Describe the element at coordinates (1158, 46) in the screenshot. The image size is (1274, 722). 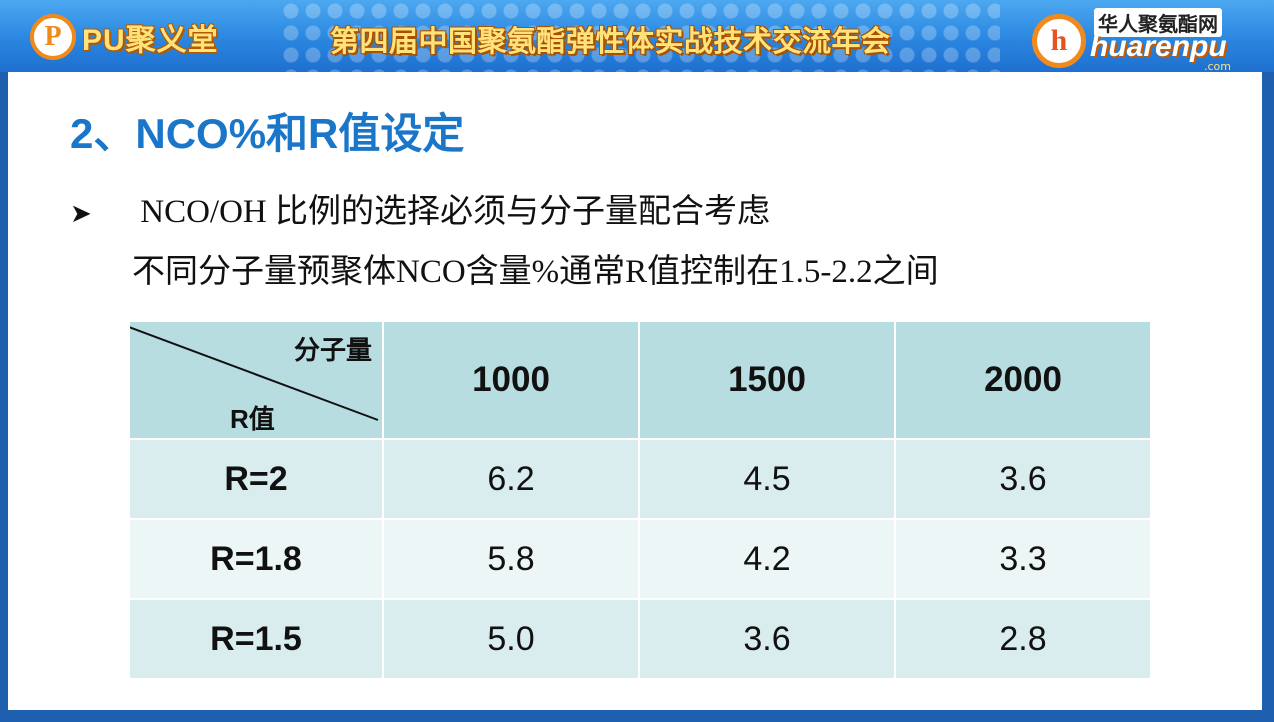
I see `huarenpu-logo-en: huarenpu` at that location.